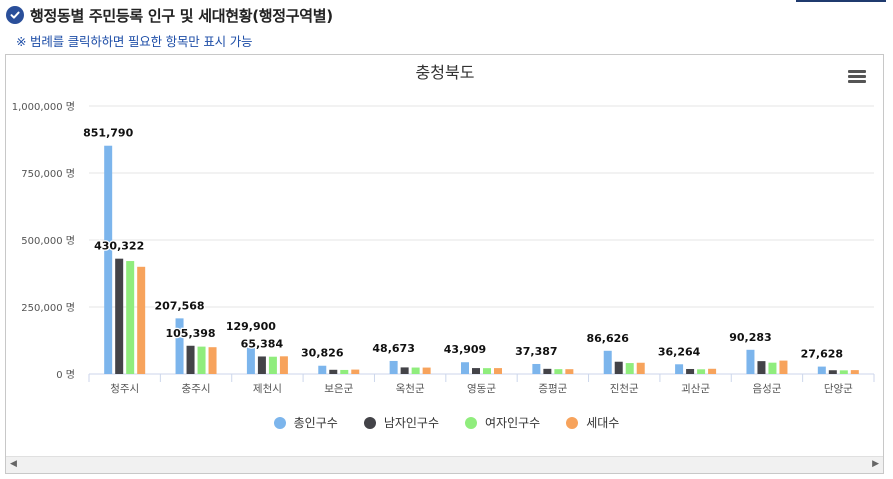  I want to click on top-accent-line, so click(841, 1).